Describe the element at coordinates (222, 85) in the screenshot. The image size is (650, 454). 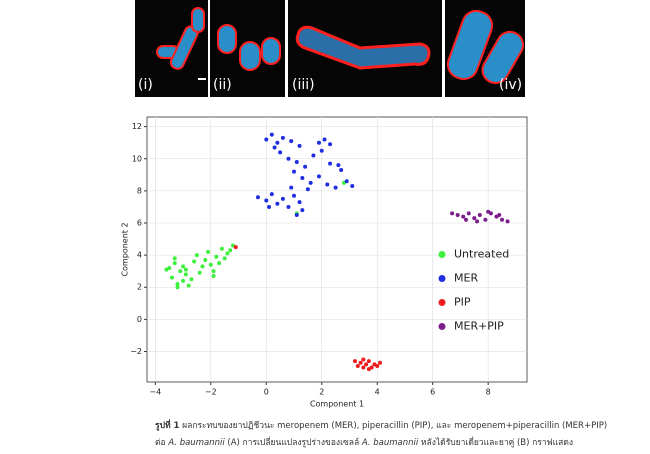
I see `panel-label: (ii)` at that location.